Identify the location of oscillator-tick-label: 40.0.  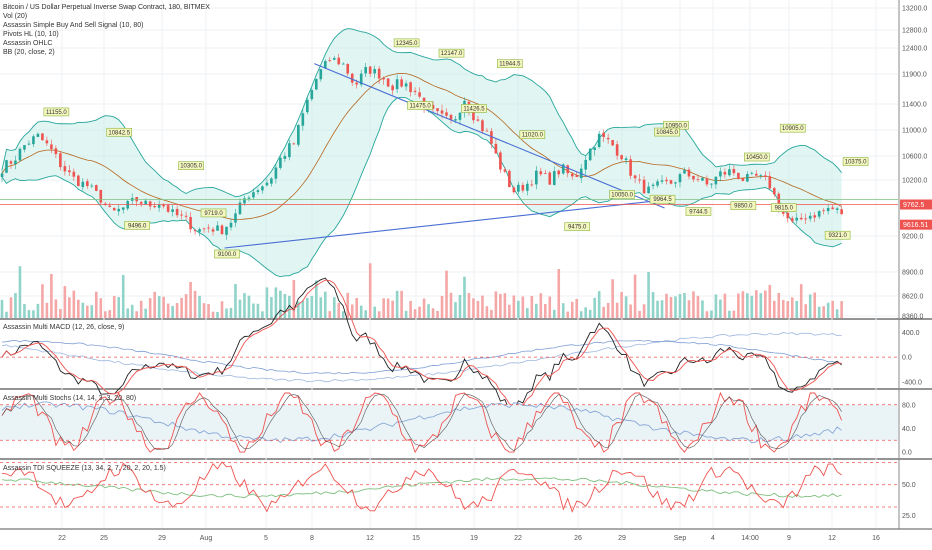
(909, 429).